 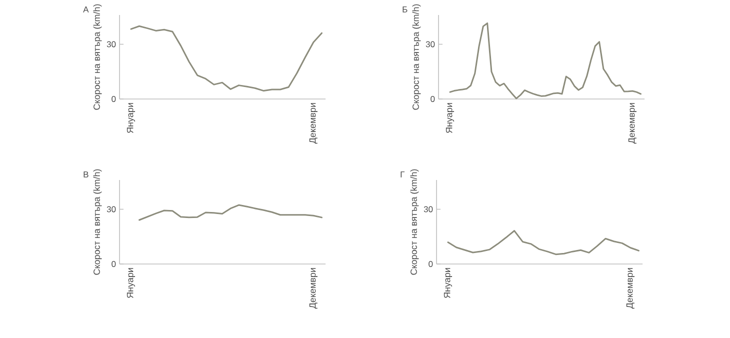 I want to click on chart-title: В, so click(x=86, y=175).